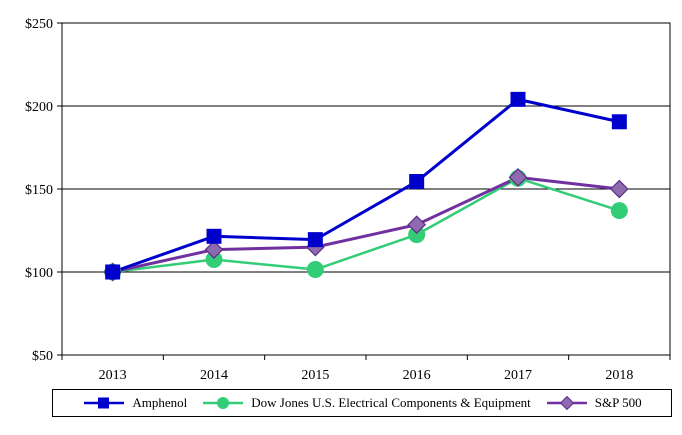  I want to click on data-point-amphenol-2016, so click(417, 182).